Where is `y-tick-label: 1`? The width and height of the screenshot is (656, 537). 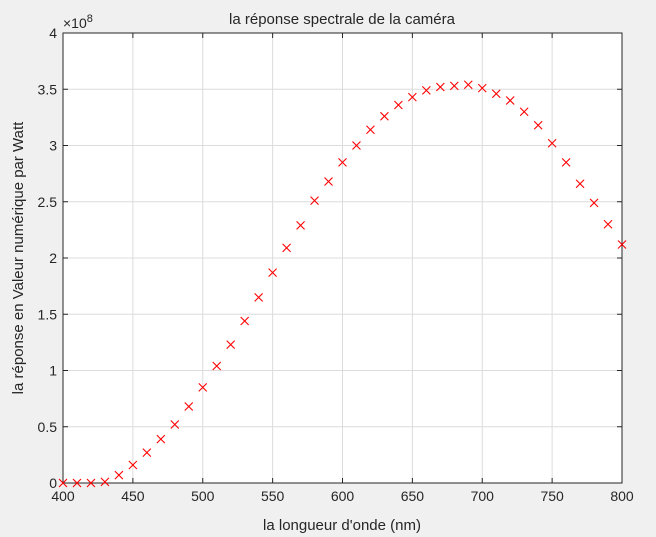 y-tick-label: 1 is located at coordinates (53, 371).